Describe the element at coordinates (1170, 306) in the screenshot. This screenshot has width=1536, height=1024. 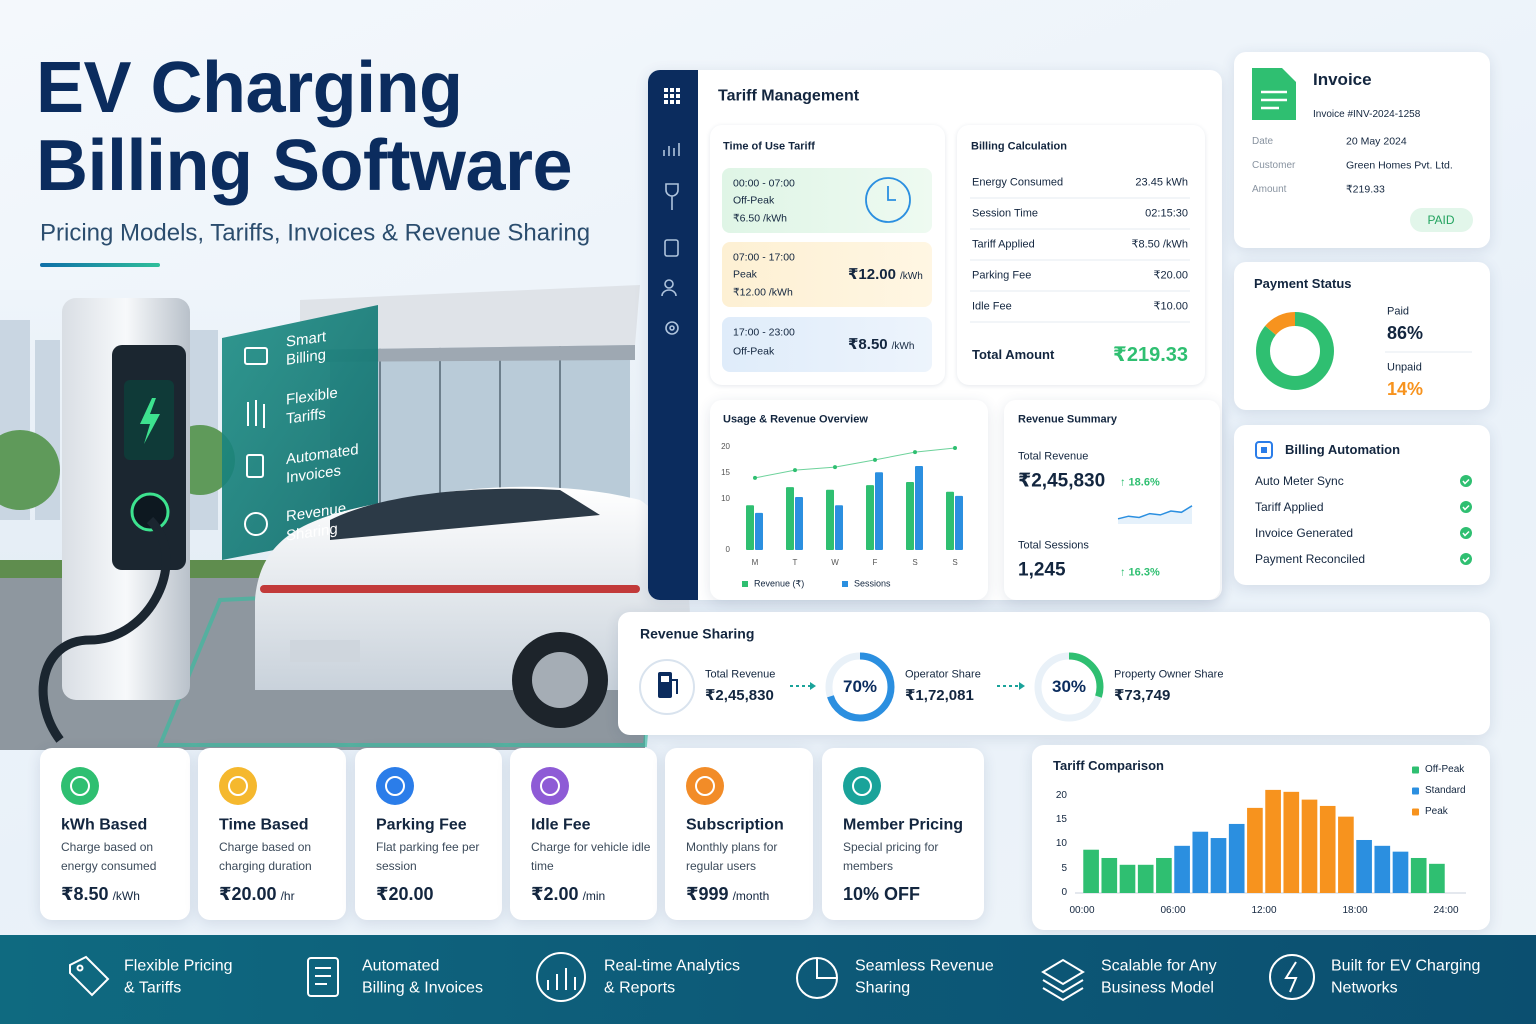
I see `row-value: ₹10.00` at that location.